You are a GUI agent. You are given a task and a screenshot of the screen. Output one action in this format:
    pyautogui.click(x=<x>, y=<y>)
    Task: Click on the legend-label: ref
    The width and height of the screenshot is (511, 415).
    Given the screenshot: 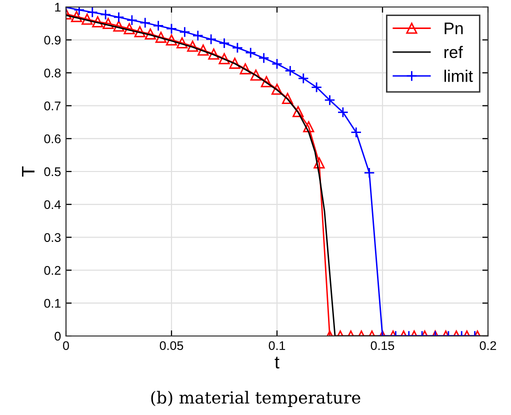 What is the action you would take?
    pyautogui.click(x=453, y=52)
    